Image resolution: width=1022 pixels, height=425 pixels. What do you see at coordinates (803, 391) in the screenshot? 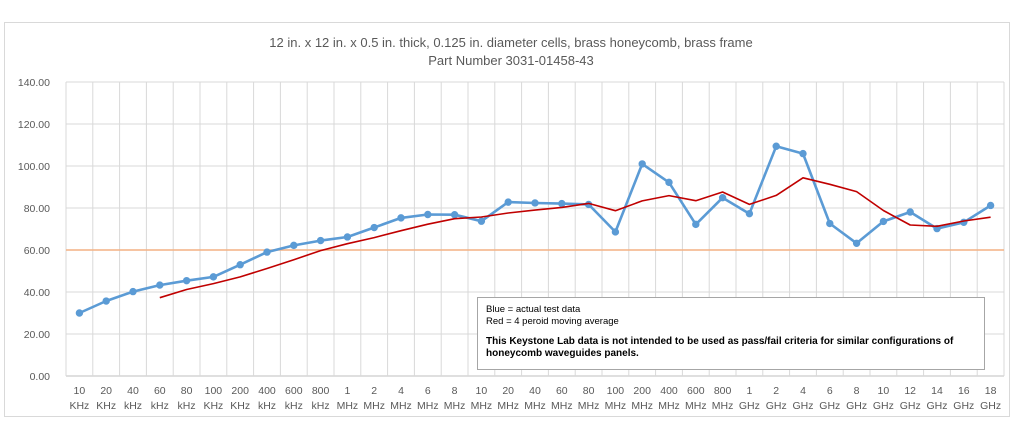
I see `x-tick-label: 4` at bounding box center [803, 391].